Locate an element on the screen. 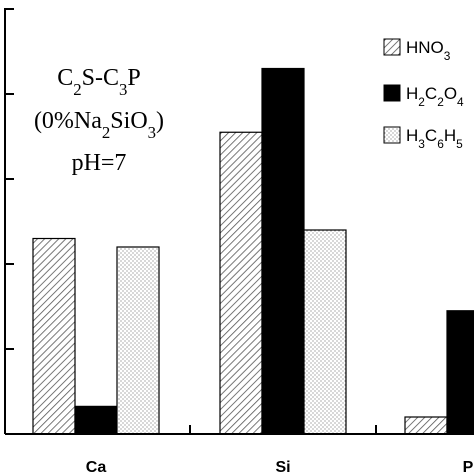 The height and width of the screenshot is (474, 474). legend: HNO3 H2C2O4 H3C6H5 is located at coordinates (423, 94).